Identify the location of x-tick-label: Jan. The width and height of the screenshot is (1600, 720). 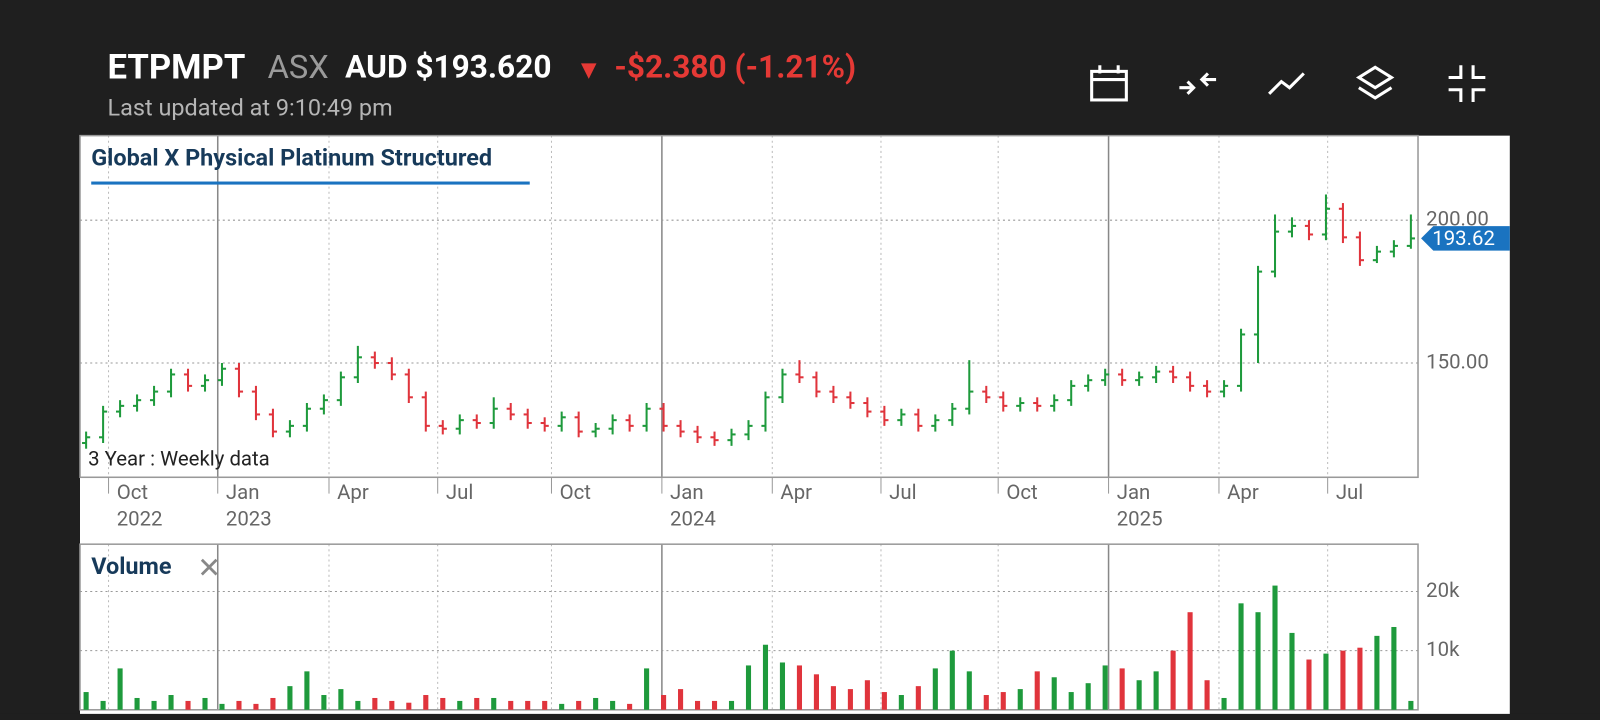
(687, 492).